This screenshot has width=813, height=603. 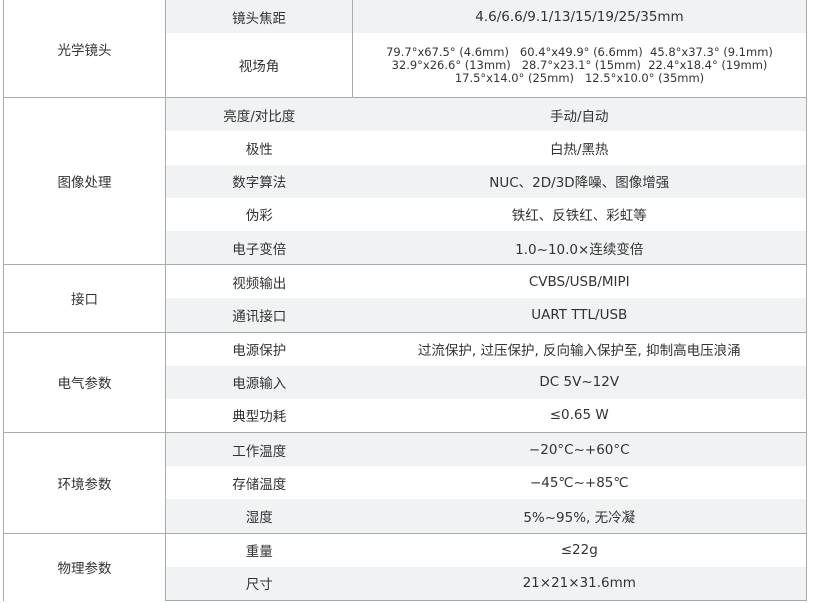 What do you see at coordinates (84, 566) in the screenshot?
I see `group-label: 物理参数` at bounding box center [84, 566].